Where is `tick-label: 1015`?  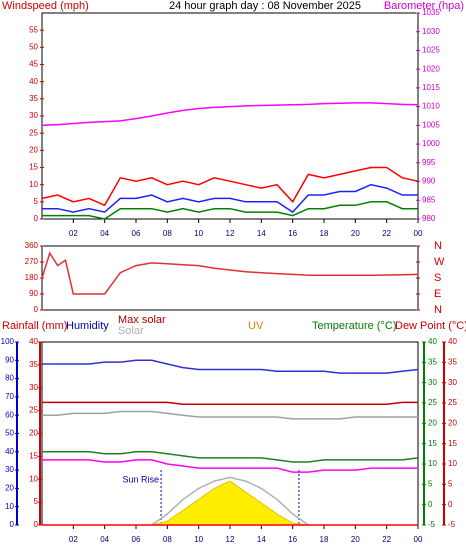 tick-label: 1015 is located at coordinates (431, 87).